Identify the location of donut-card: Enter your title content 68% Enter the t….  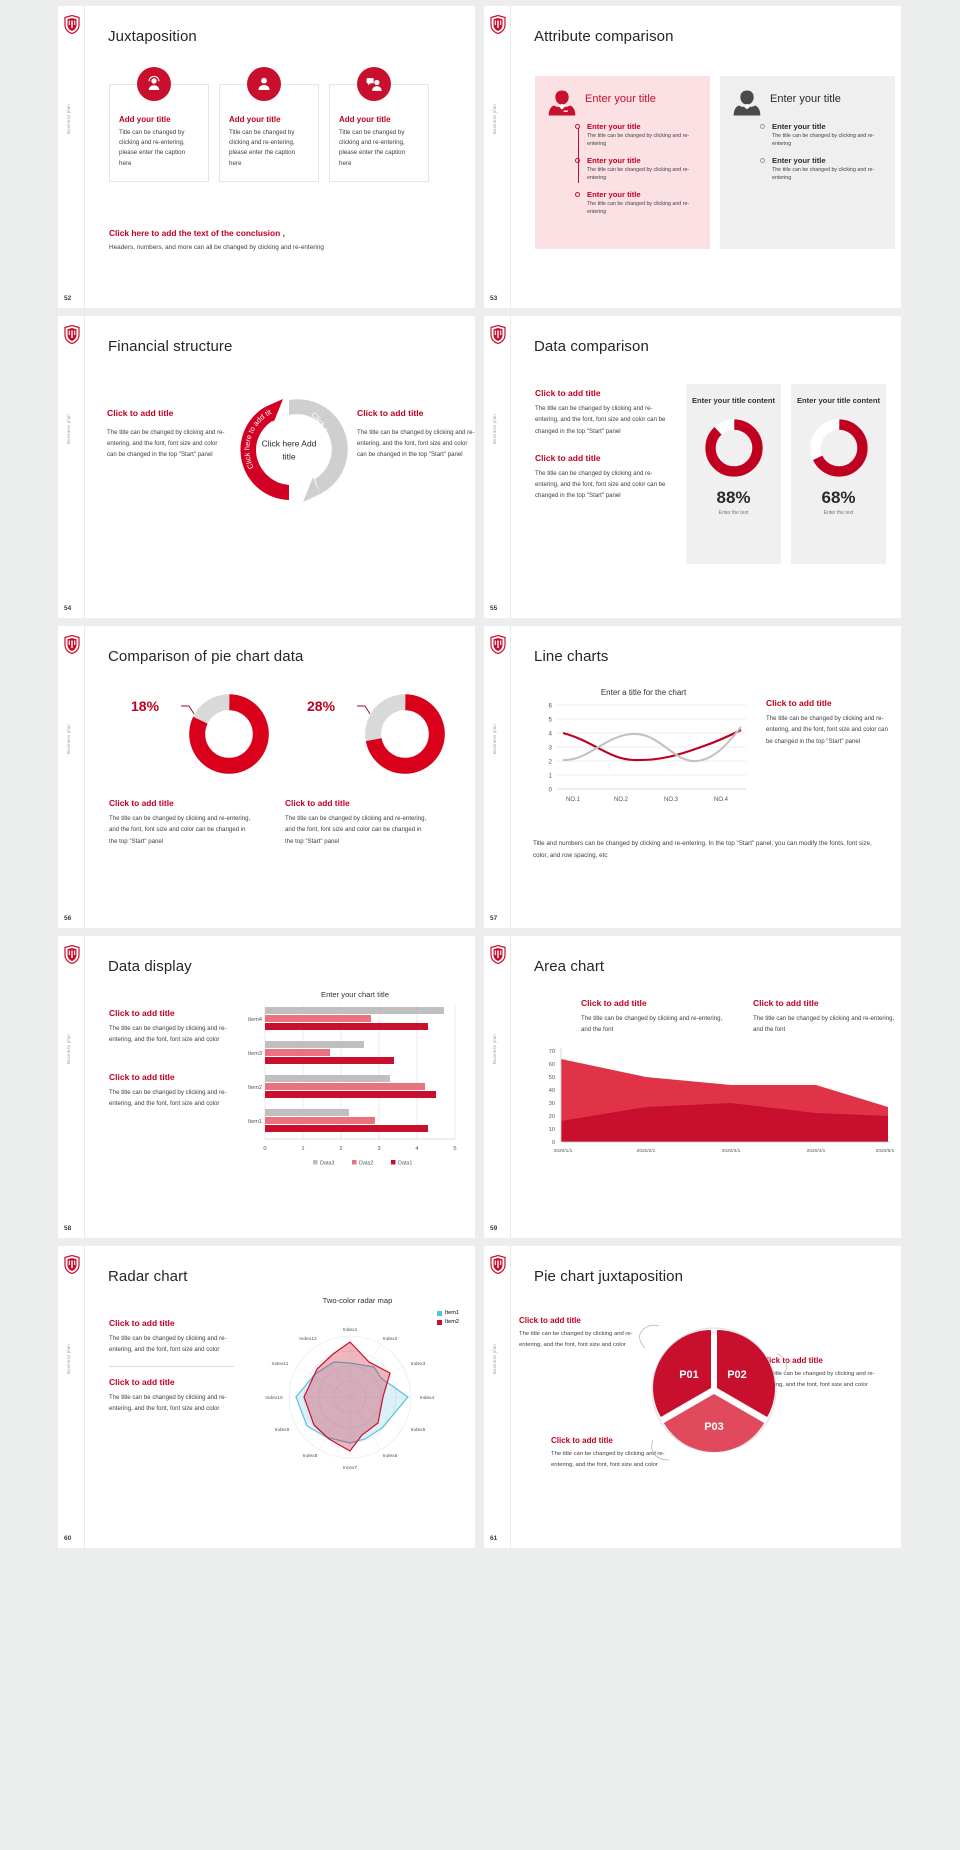
(838, 474).